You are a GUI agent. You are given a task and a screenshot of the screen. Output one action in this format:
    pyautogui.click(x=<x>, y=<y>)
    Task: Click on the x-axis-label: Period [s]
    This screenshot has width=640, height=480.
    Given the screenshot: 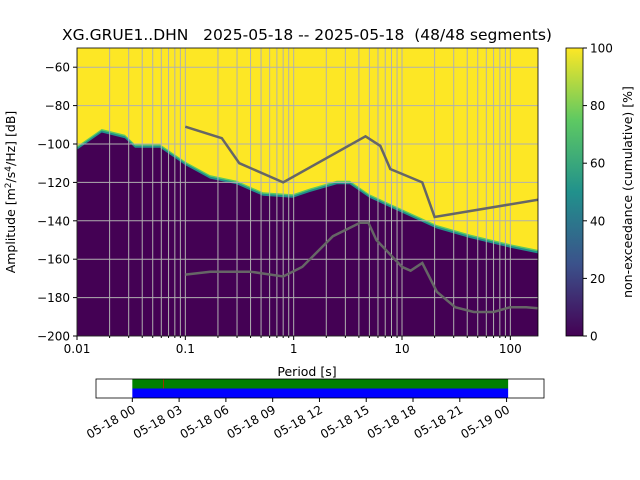 What is the action you would take?
    pyautogui.click(x=306, y=371)
    